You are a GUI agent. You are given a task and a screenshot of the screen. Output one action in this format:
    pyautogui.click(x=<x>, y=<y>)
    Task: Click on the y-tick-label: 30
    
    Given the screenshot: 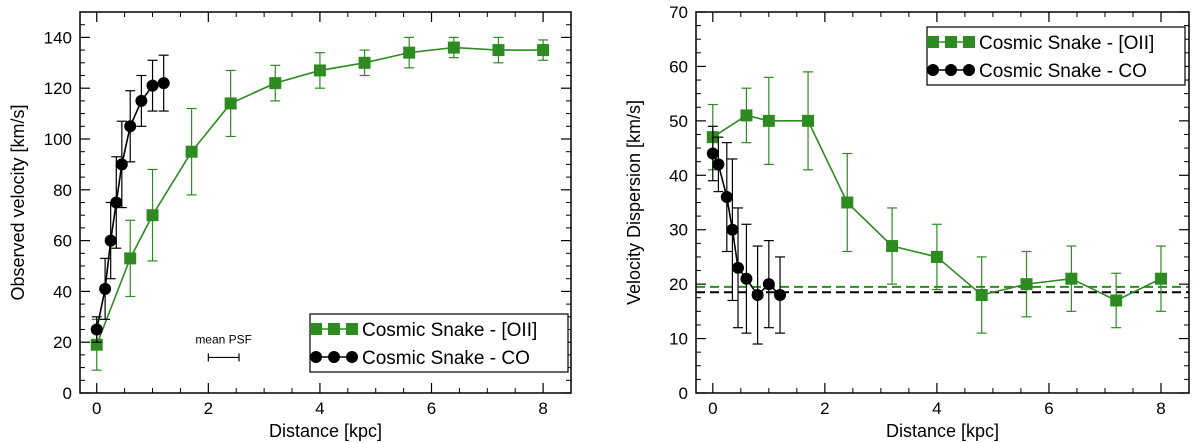 What is the action you would take?
    pyautogui.click(x=678, y=230)
    